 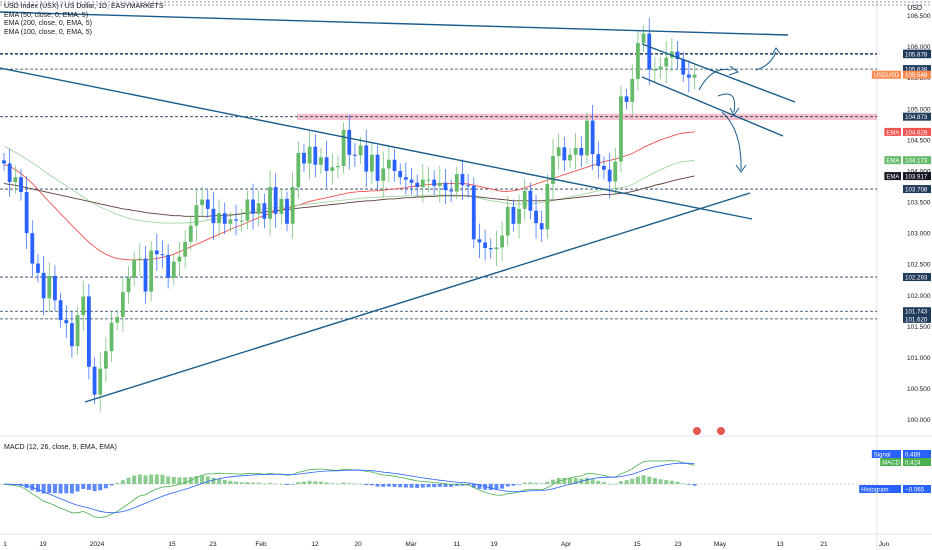 What do you see at coordinates (919, 358) in the screenshot?
I see `price-tick-label: 101.000` at bounding box center [919, 358].